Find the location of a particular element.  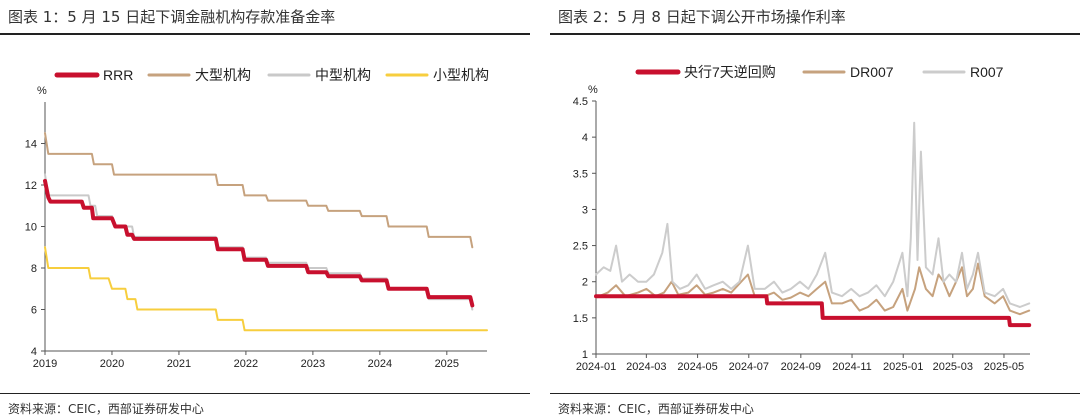

x-tick-label: 2024-09 is located at coordinates (801, 367).